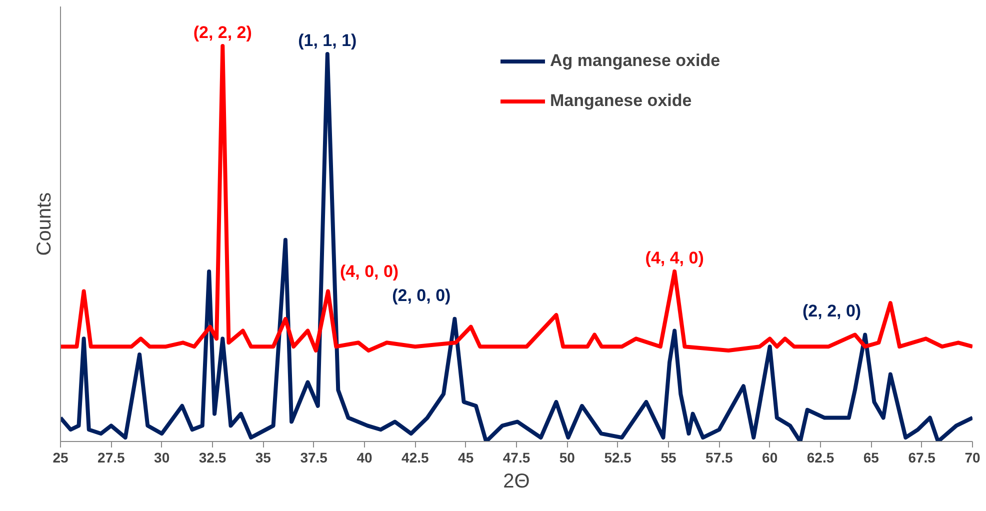 The height and width of the screenshot is (511, 986). Describe the element at coordinates (364, 458) in the screenshot. I see `x-tick-label: 40` at that location.